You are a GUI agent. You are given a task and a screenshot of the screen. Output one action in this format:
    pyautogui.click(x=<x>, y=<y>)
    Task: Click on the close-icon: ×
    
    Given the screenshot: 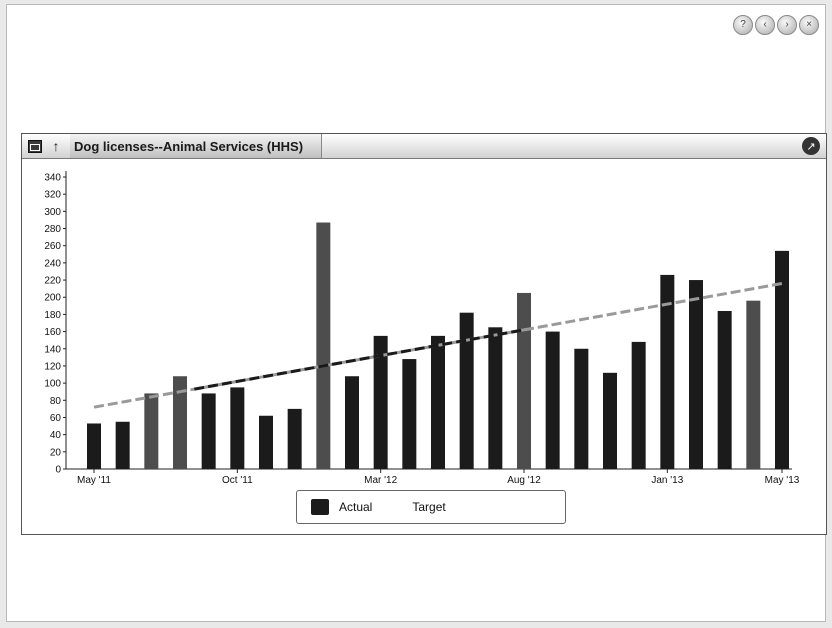 What is the action you would take?
    pyautogui.click(x=809, y=25)
    